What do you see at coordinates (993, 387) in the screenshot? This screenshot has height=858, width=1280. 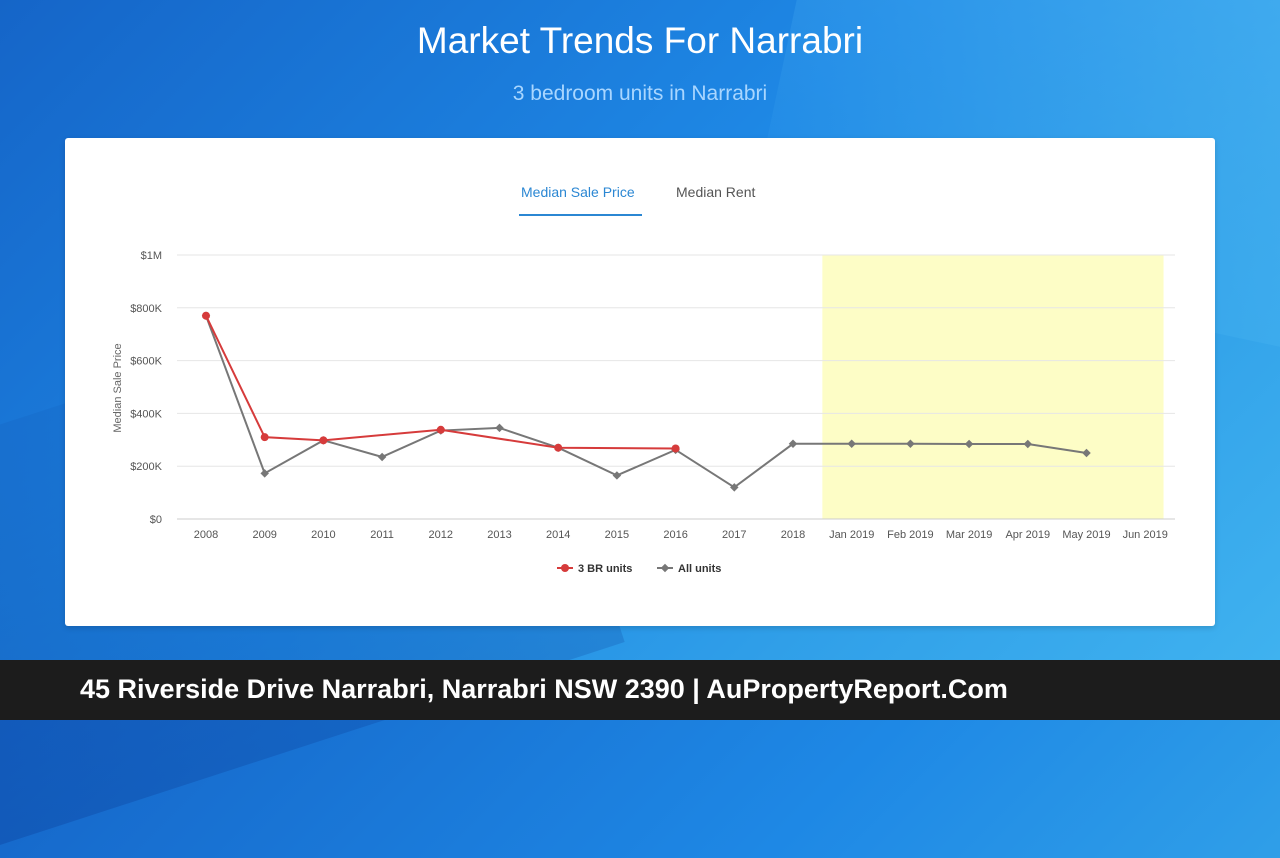 I see `forecast-band` at bounding box center [993, 387].